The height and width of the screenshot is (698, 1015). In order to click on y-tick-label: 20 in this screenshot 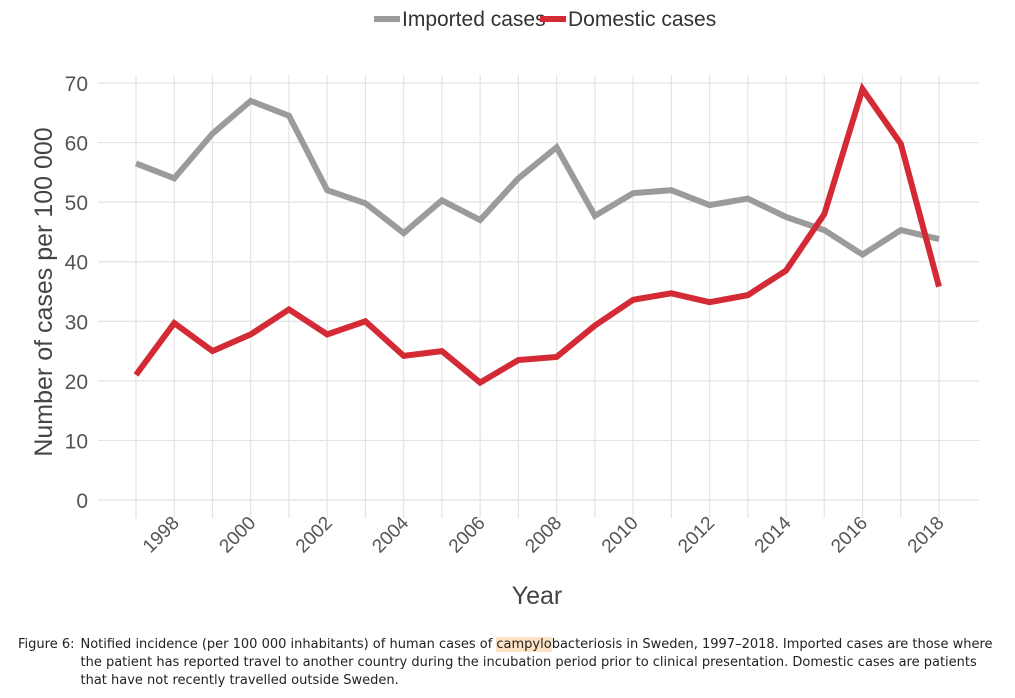, I will do `click(76, 382)`.